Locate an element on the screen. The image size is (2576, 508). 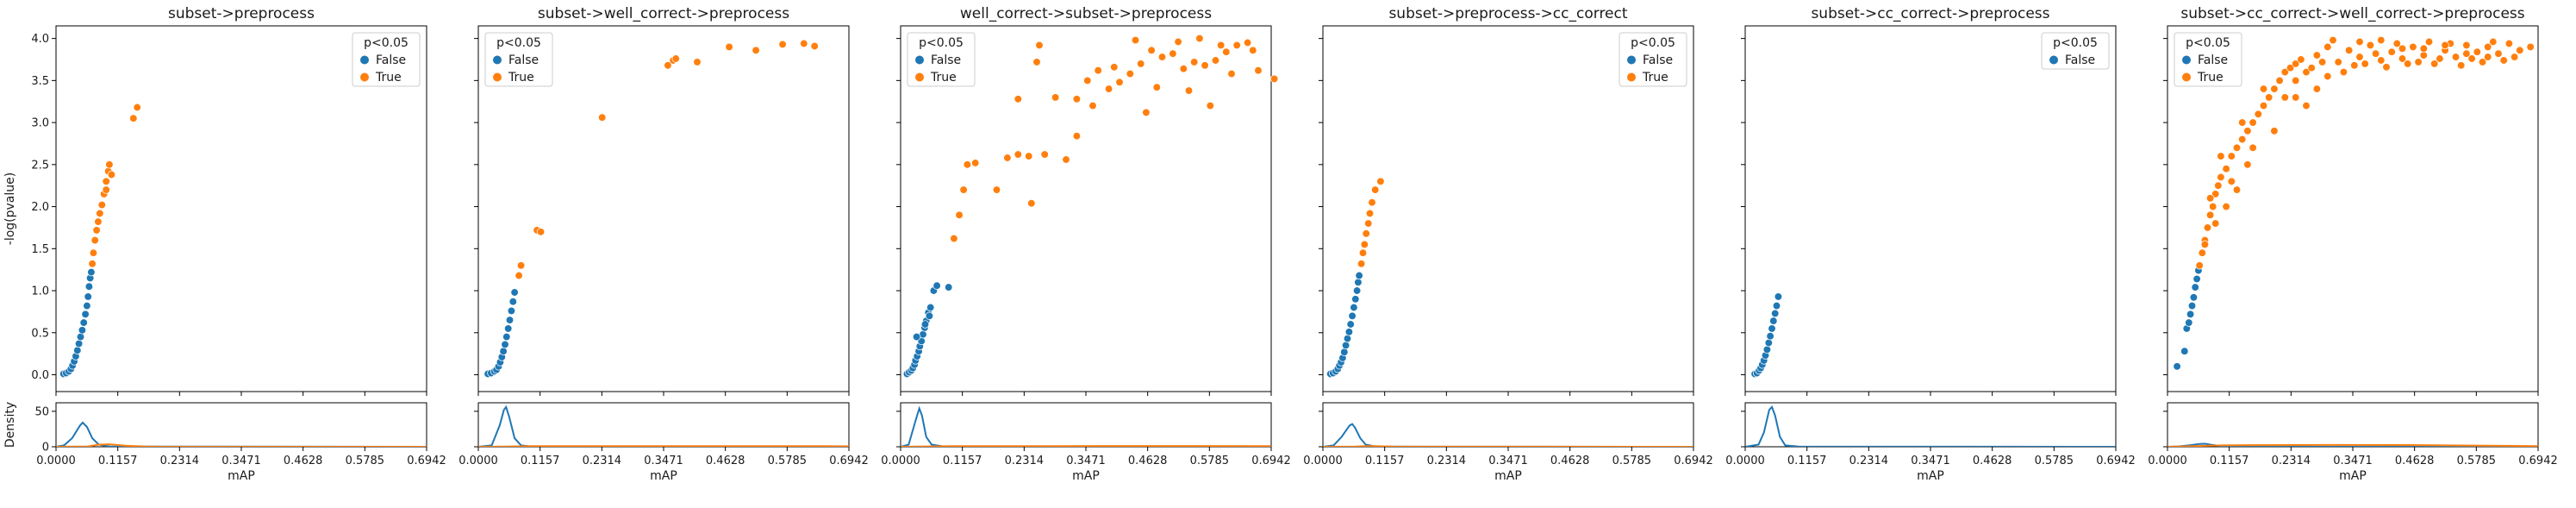
legend-label-false: False is located at coordinates (1658, 60).